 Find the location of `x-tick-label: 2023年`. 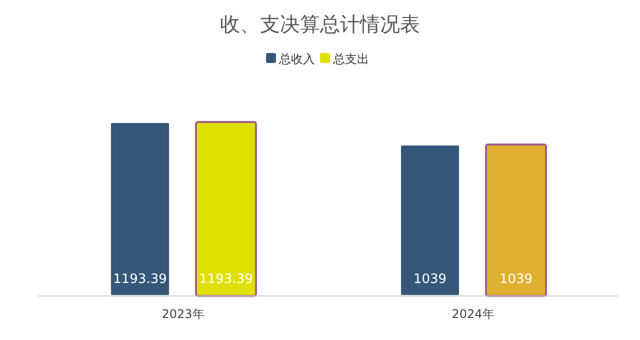

x-tick-label: 2023年 is located at coordinates (183, 314).